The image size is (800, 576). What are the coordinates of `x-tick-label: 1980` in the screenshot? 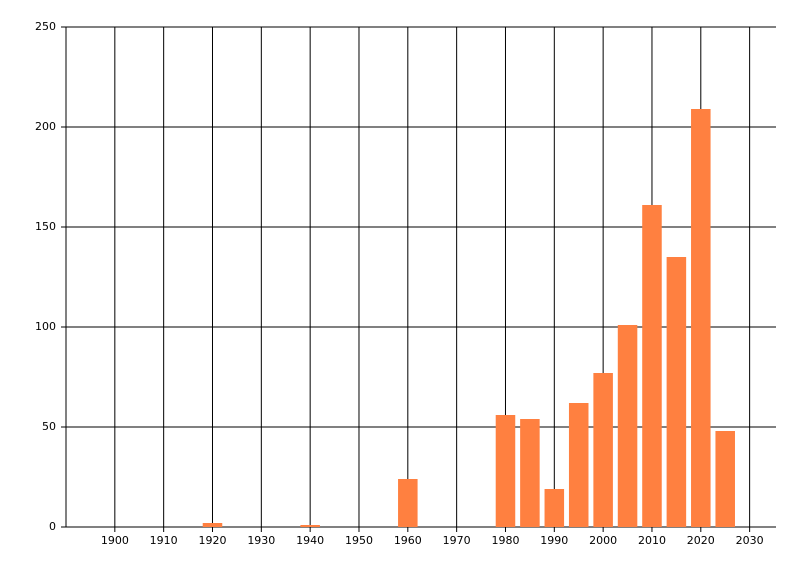 It's located at (505, 540).